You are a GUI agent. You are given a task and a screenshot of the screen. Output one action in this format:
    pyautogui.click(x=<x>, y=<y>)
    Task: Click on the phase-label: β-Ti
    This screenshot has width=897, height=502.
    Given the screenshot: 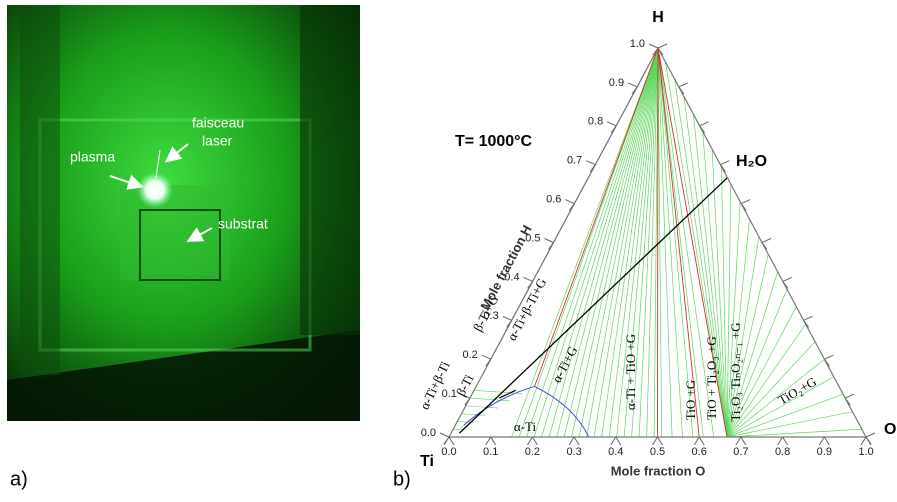 What is the action you would take?
    pyautogui.click(x=465, y=385)
    